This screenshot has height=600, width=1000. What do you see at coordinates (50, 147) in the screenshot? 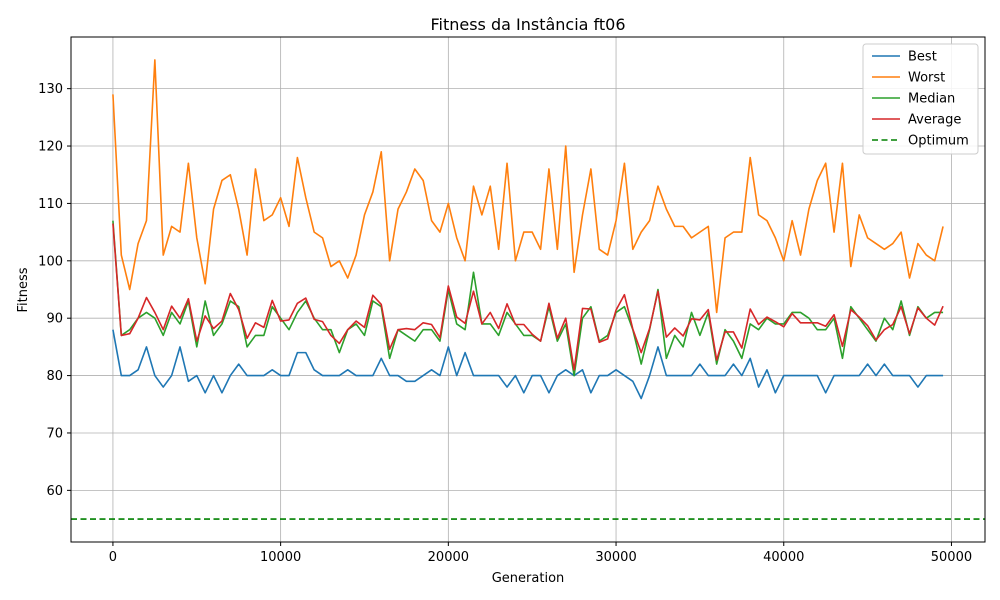
I see `y-tick-label: 120` at bounding box center [50, 147].